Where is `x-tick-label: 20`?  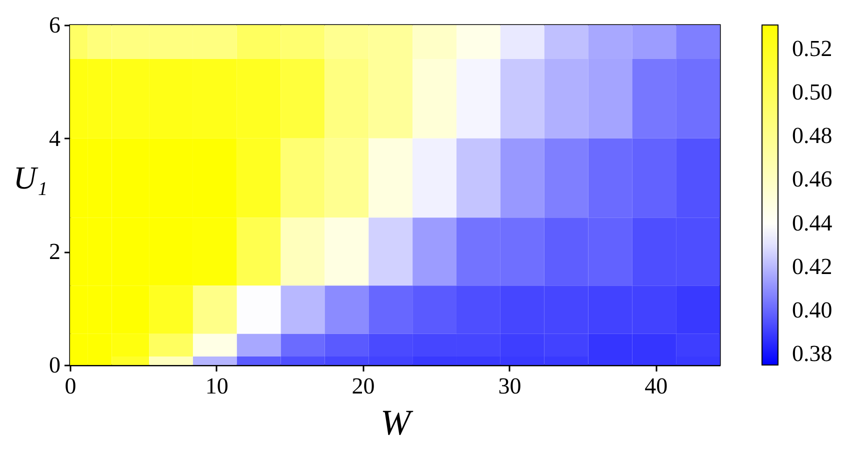
x-tick-label: 20 is located at coordinates (363, 386).